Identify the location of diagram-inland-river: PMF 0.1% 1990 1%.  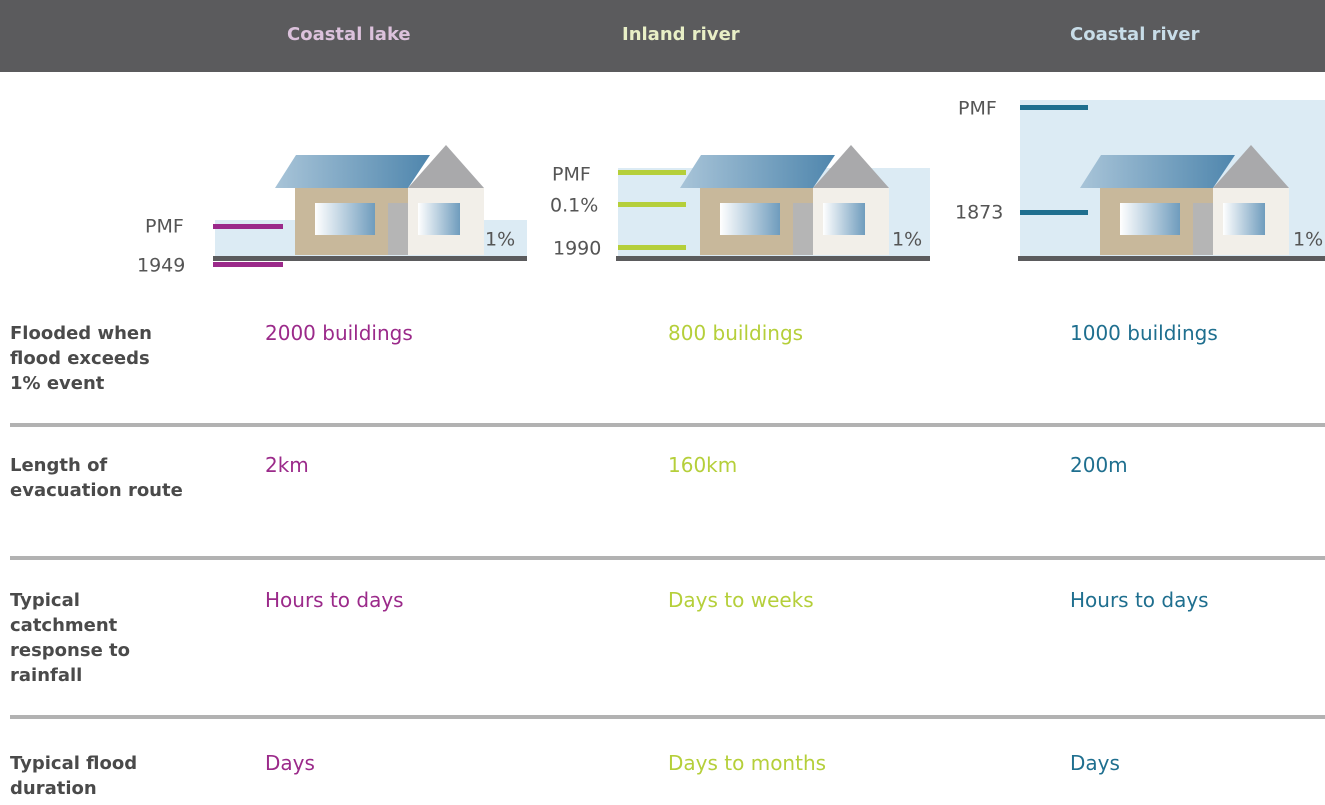
(740, 203).